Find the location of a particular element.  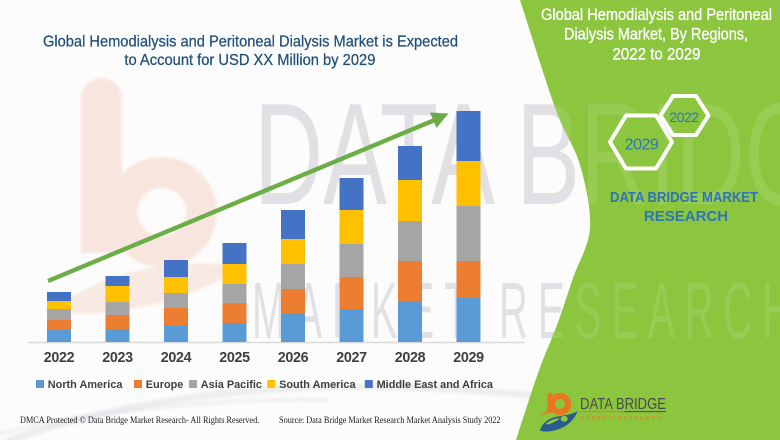

svg-text: 2023 is located at coordinates (117, 358).